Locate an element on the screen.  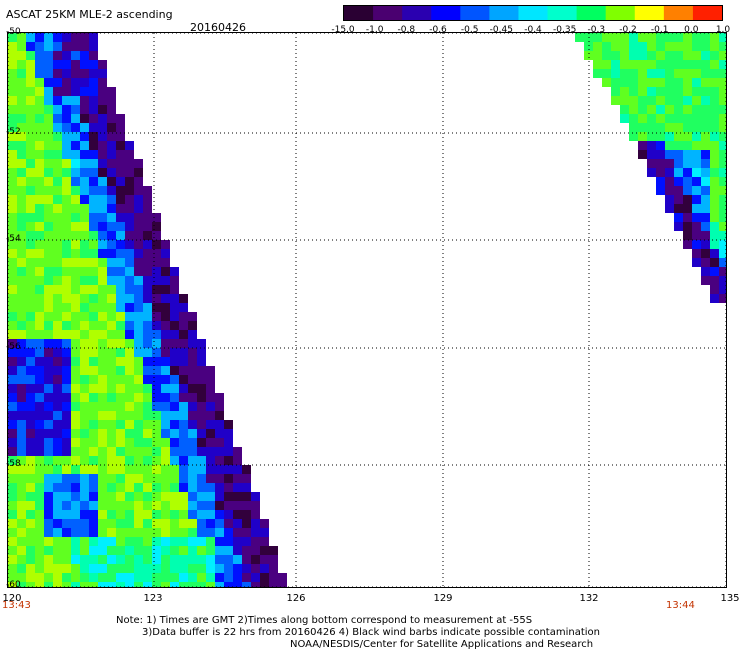
colorbar-label: -0.1 is located at coordinates (659, 30).